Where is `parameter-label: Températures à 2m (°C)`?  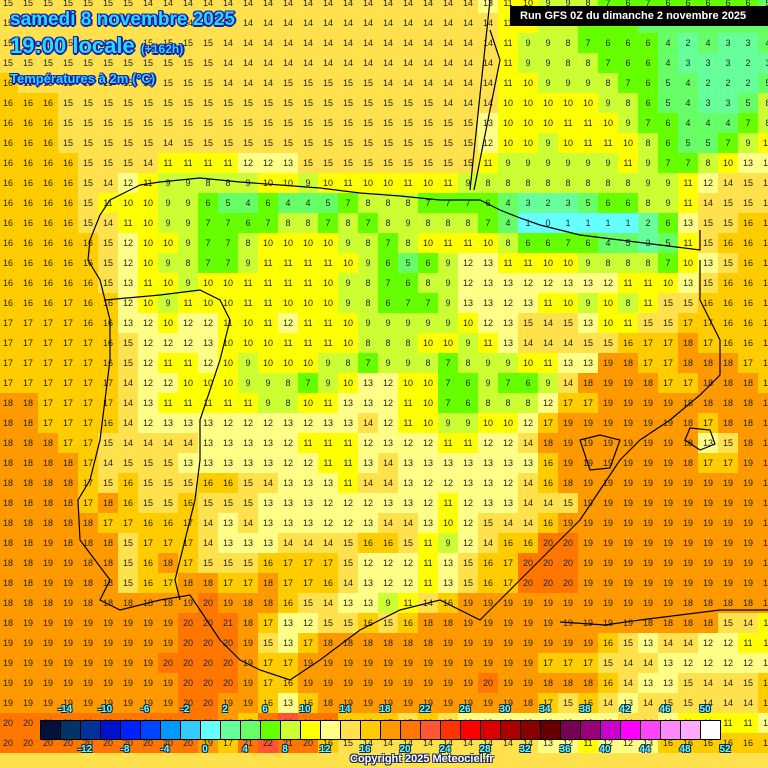
parameter-label: Températures à 2m (°C) is located at coordinates (83, 78).